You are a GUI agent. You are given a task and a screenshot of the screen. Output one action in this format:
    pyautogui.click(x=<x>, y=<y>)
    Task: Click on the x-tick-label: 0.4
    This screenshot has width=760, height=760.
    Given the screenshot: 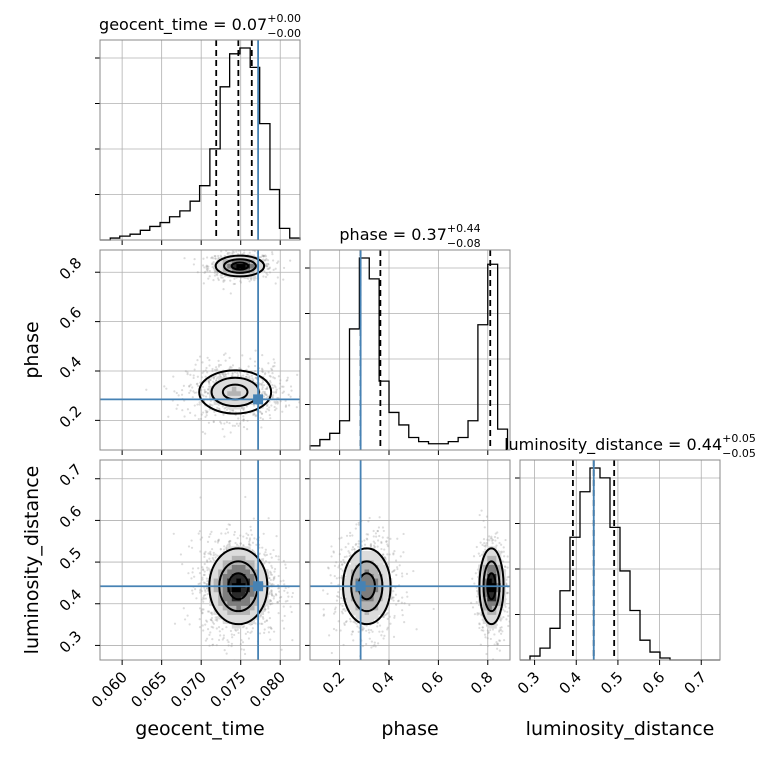 What is the action you would take?
    pyautogui.click(x=383, y=683)
    